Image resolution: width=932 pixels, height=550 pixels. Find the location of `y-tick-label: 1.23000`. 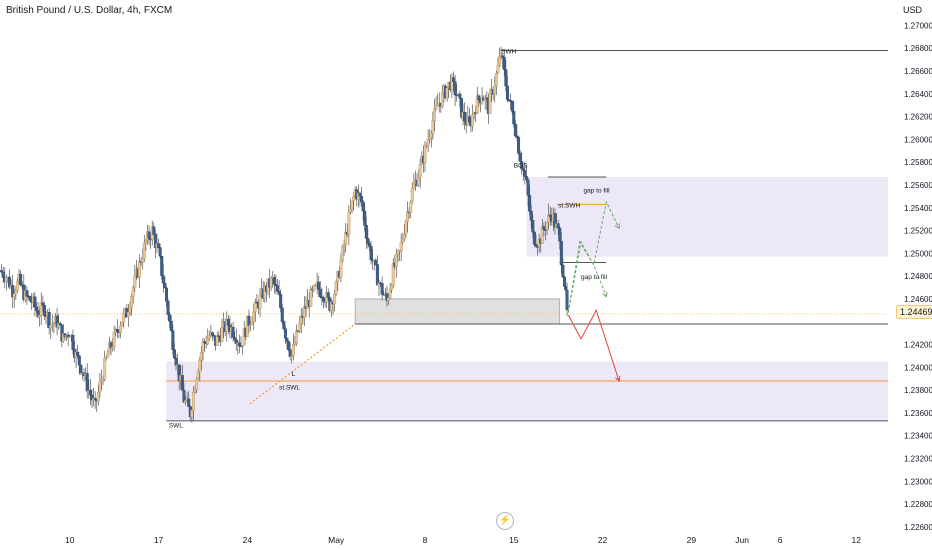

y-tick-label: 1.23000 is located at coordinates (918, 481).